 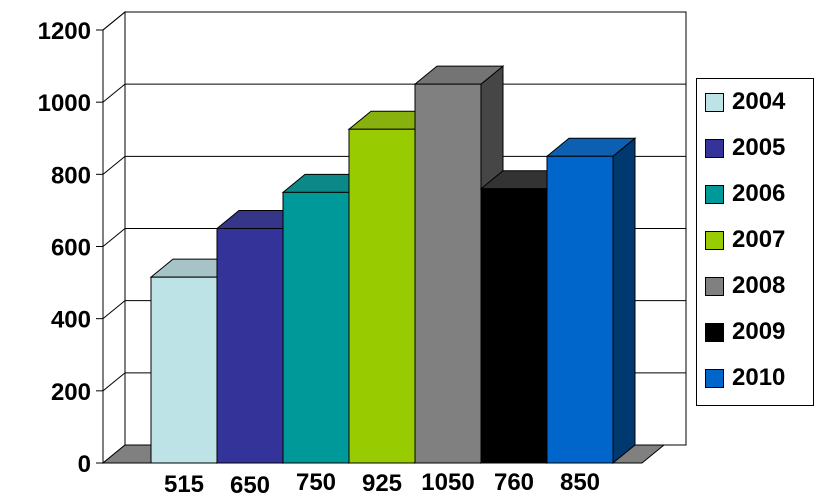 I want to click on y-tick-label: 600, so click(x=71, y=248).